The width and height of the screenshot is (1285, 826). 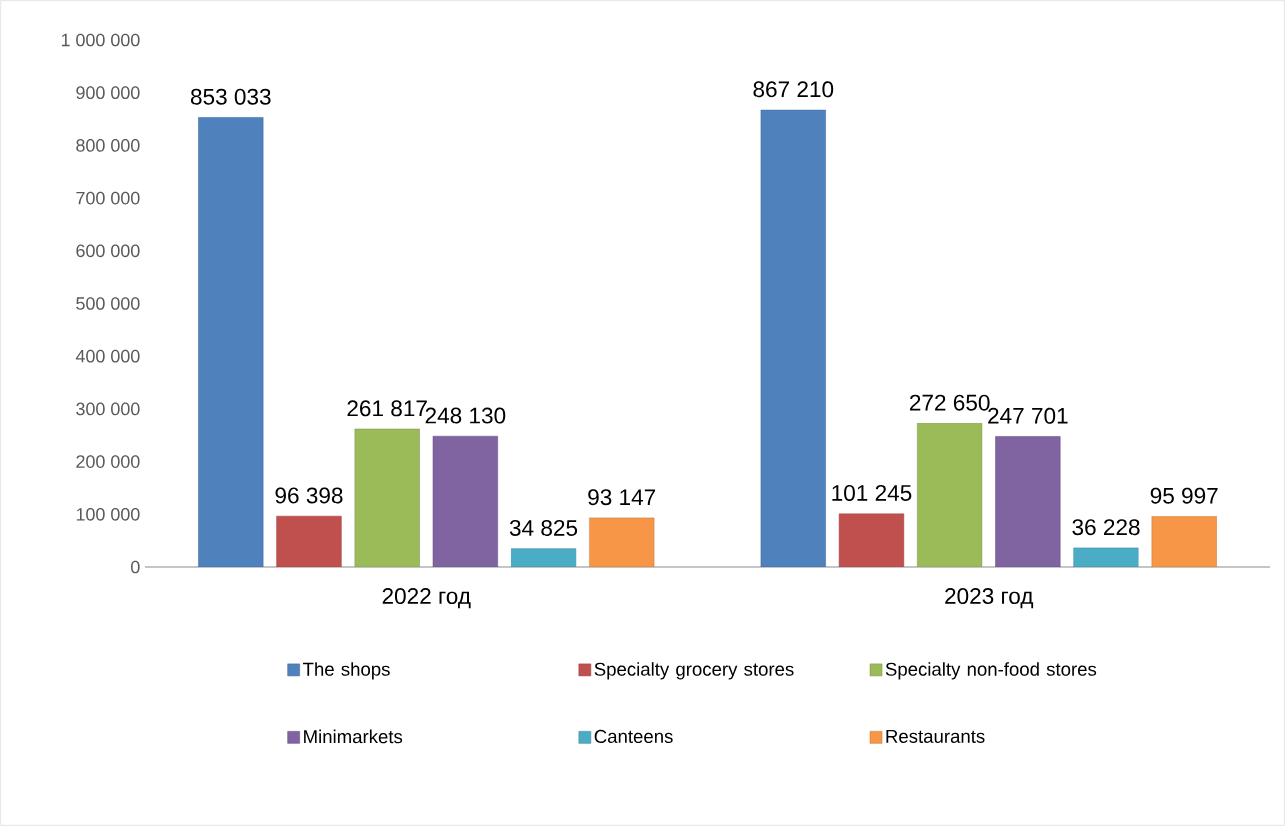 What do you see at coordinates (426, 598) in the screenshot?
I see `x-tick-label: 2022 год` at bounding box center [426, 598].